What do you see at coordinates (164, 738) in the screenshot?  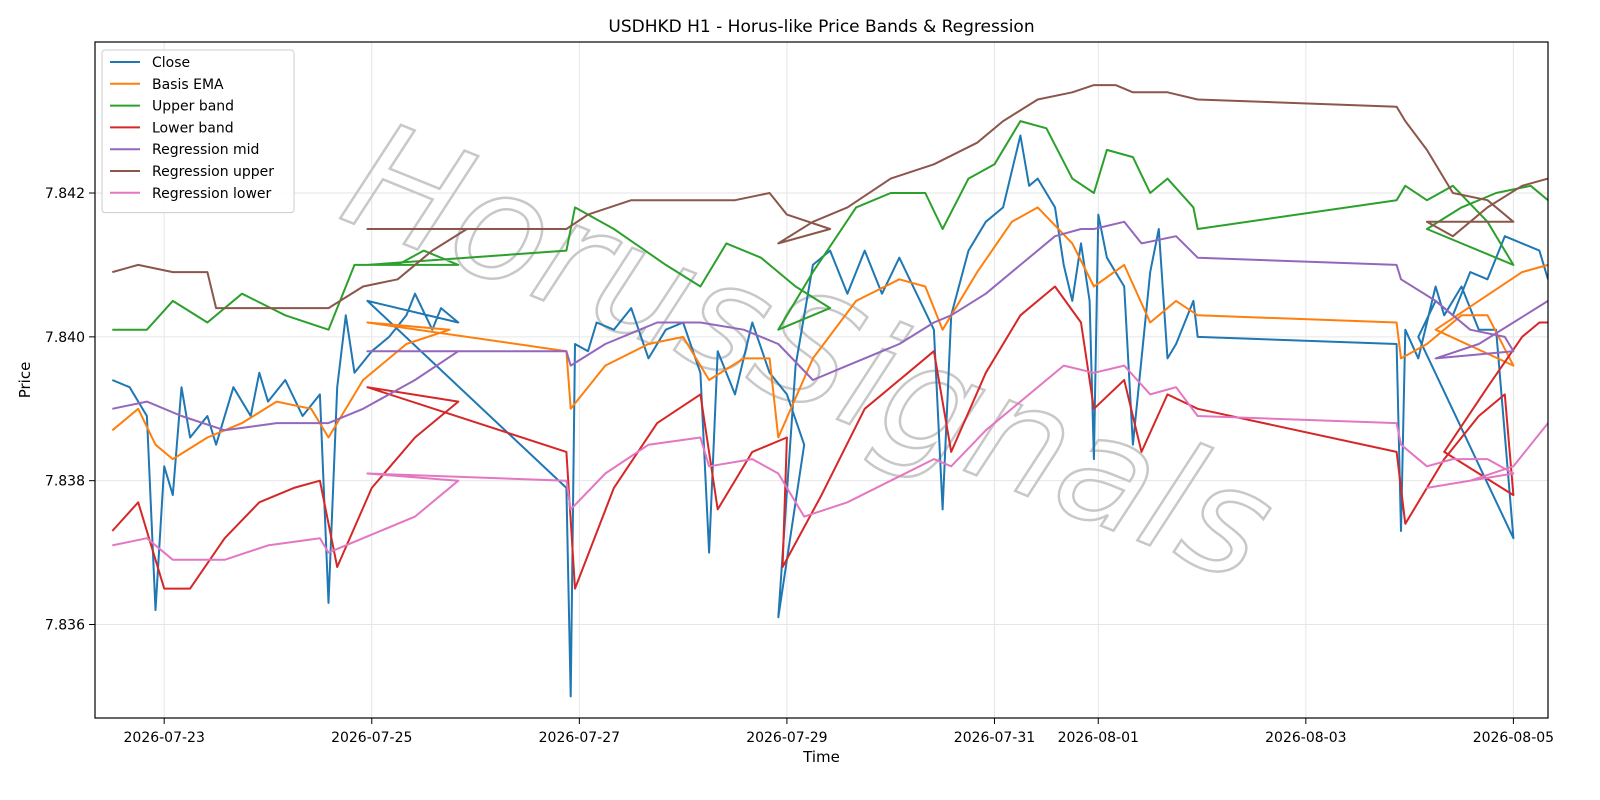 I see `x-tick-label: 2026-07-23` at bounding box center [164, 738].